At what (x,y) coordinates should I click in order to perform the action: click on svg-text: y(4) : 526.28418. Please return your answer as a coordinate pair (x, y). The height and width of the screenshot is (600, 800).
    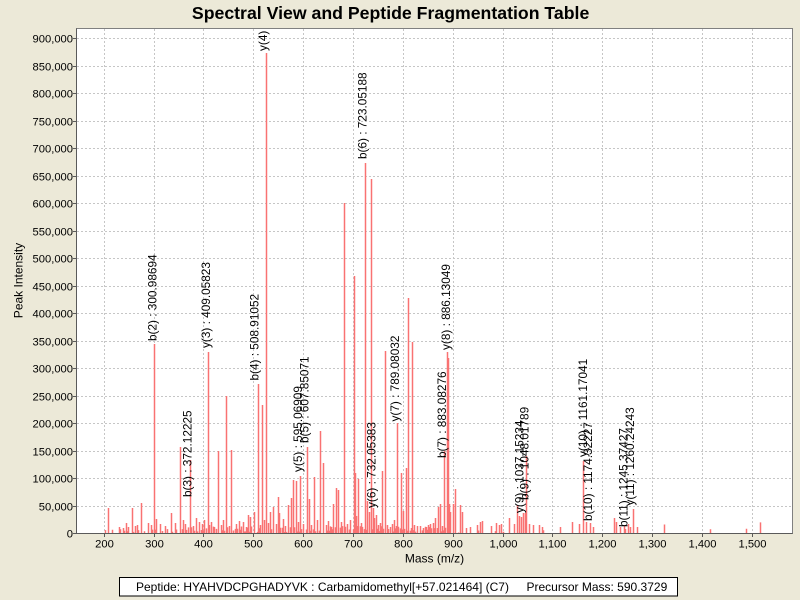
    Looking at the image, I should click on (263, 25).